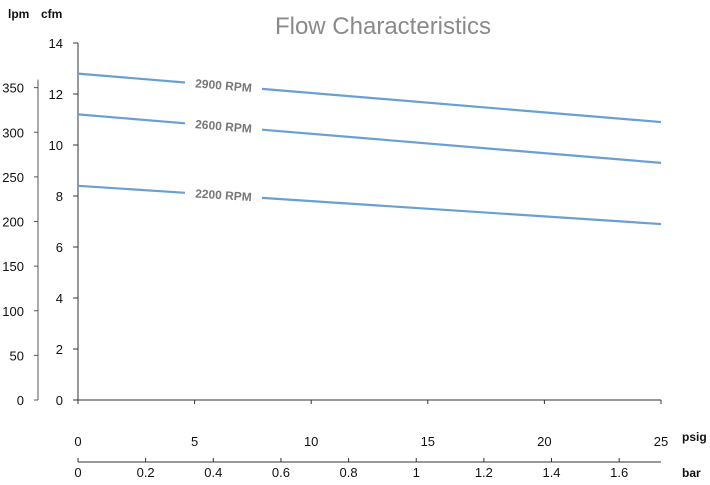 The width and height of the screenshot is (710, 485). What do you see at coordinates (13, 311) in the screenshot?
I see `lpm-tick-label: 100` at bounding box center [13, 311].